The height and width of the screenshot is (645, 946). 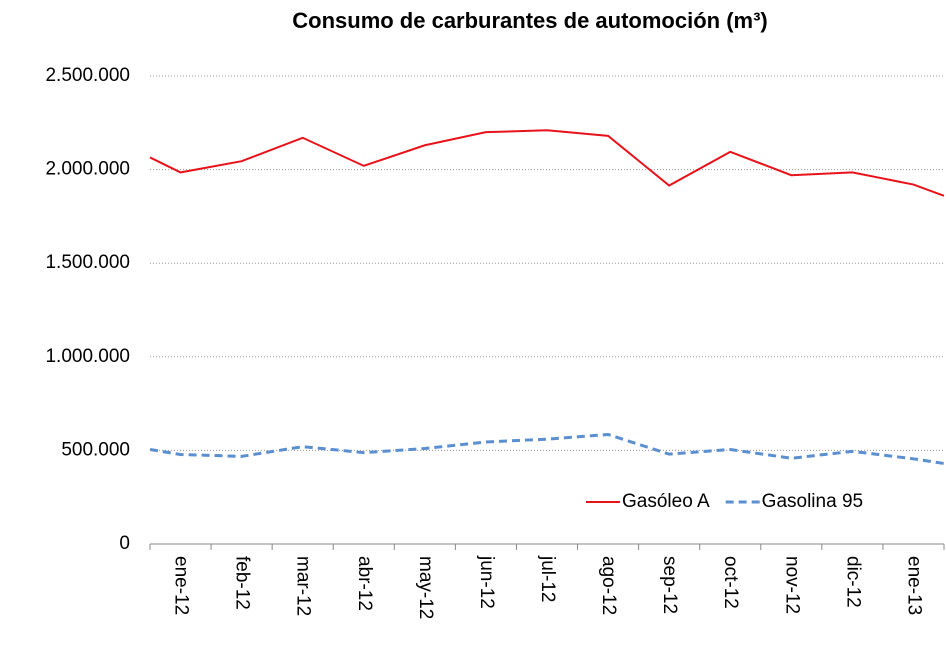 What do you see at coordinates (87, 169) in the screenshot?
I see `y-tick-label: 2.000.000` at bounding box center [87, 169].